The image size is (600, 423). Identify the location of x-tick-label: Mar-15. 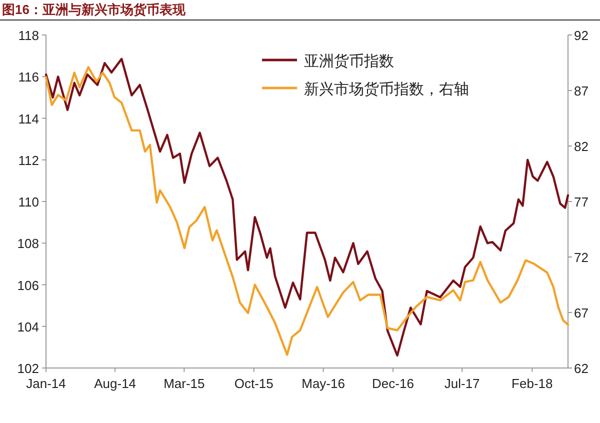
(184, 383).